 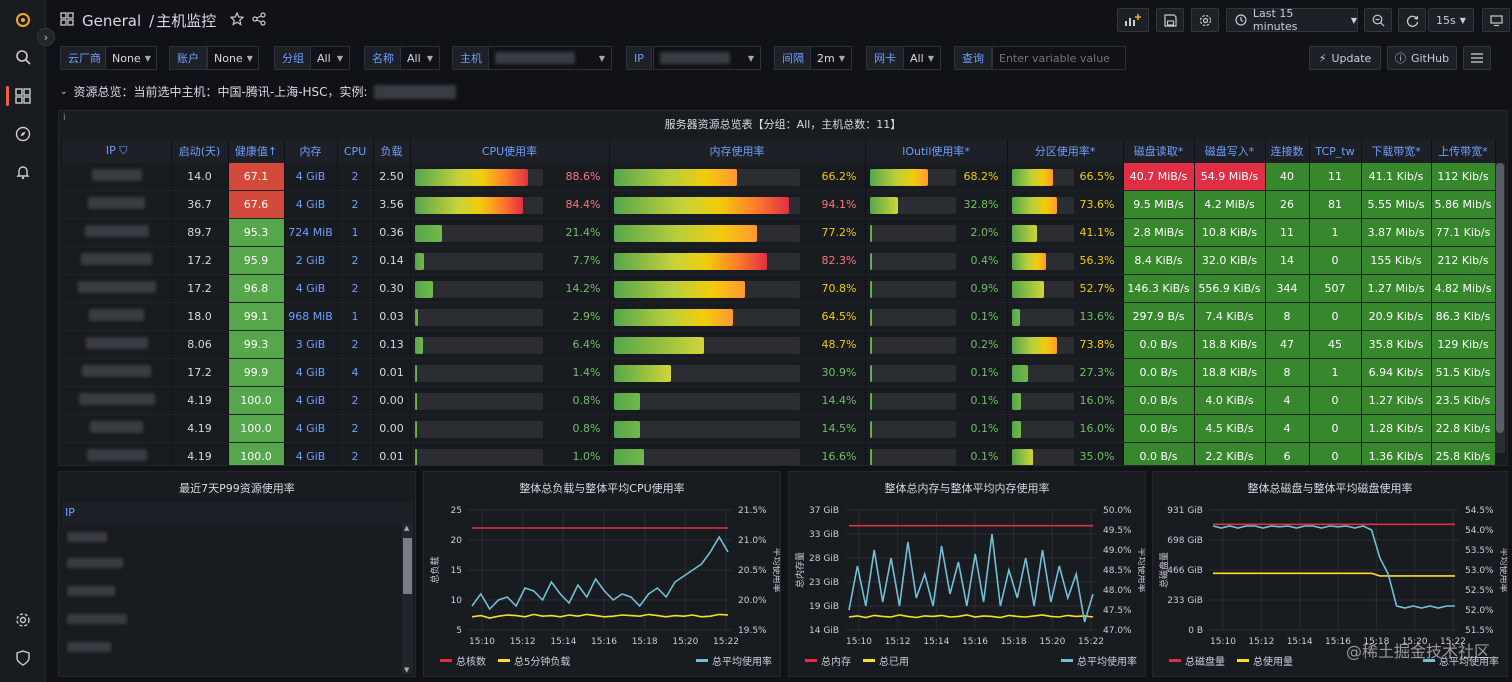 What do you see at coordinates (831, 58) in the screenshot?
I see `var-select-interval: 2m ▼` at bounding box center [831, 58].